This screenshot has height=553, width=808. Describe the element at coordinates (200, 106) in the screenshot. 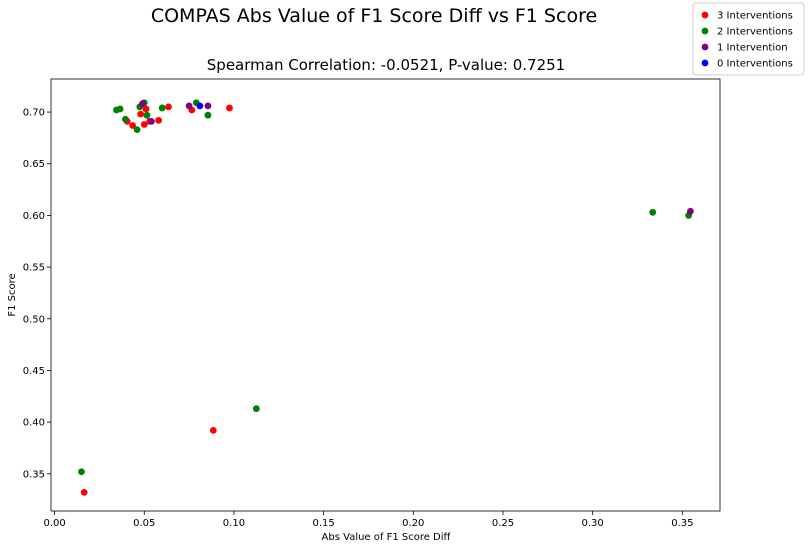

I see `data-point-0-interventions` at that location.